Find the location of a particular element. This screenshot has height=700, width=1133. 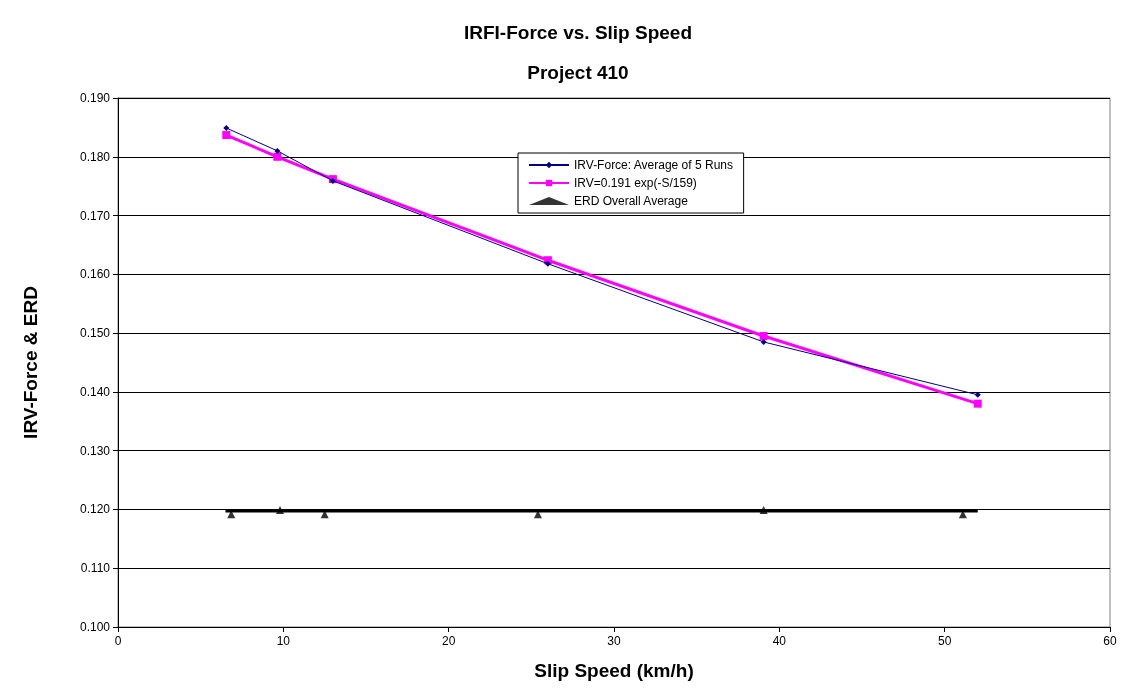

x-tick-label: 20 is located at coordinates (448, 641).